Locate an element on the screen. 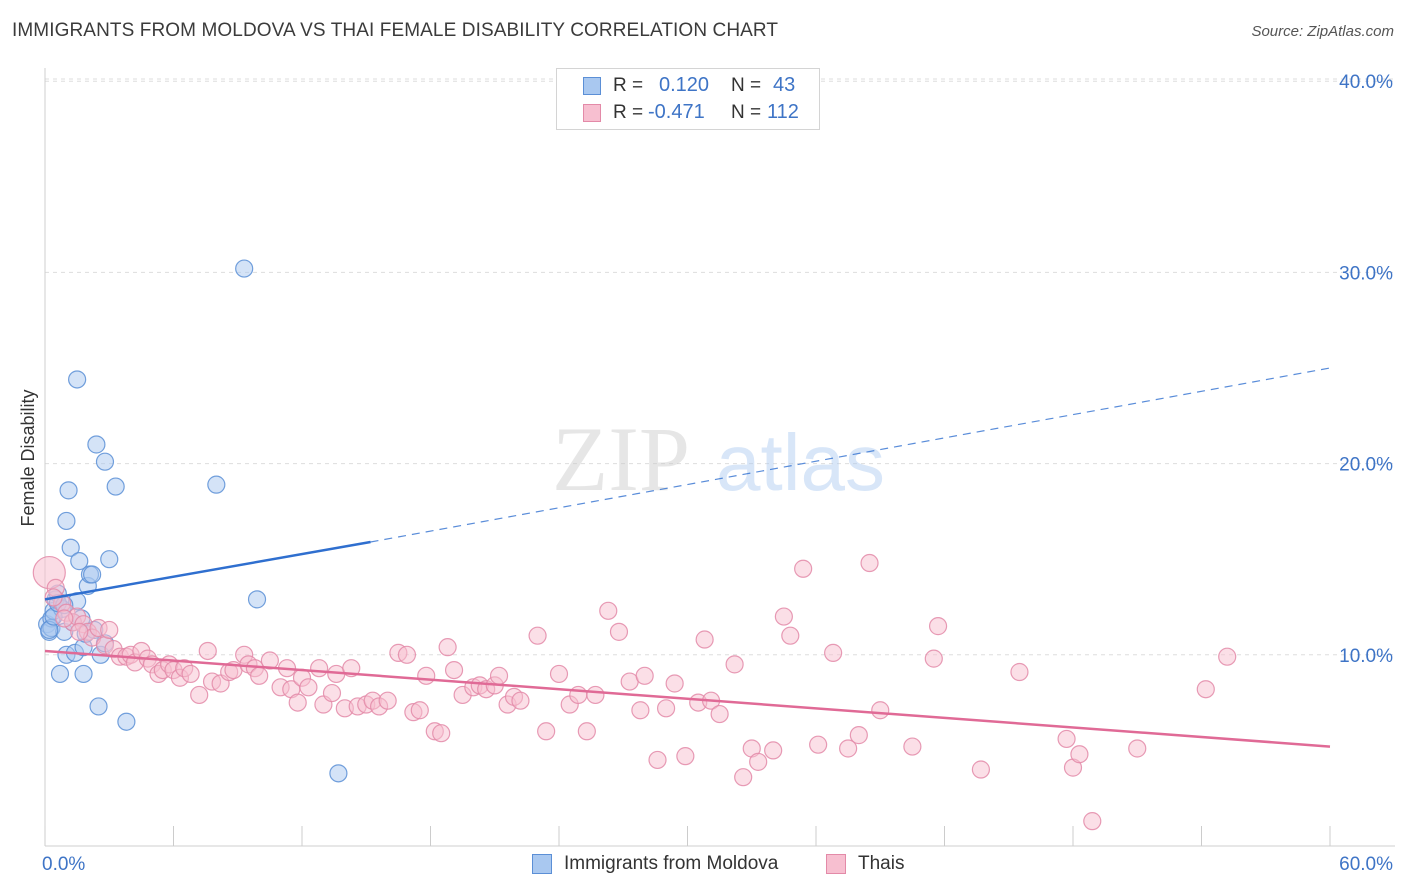 This screenshot has height=892, width=1406. legend-n-value: 112 is located at coordinates (783, 112).